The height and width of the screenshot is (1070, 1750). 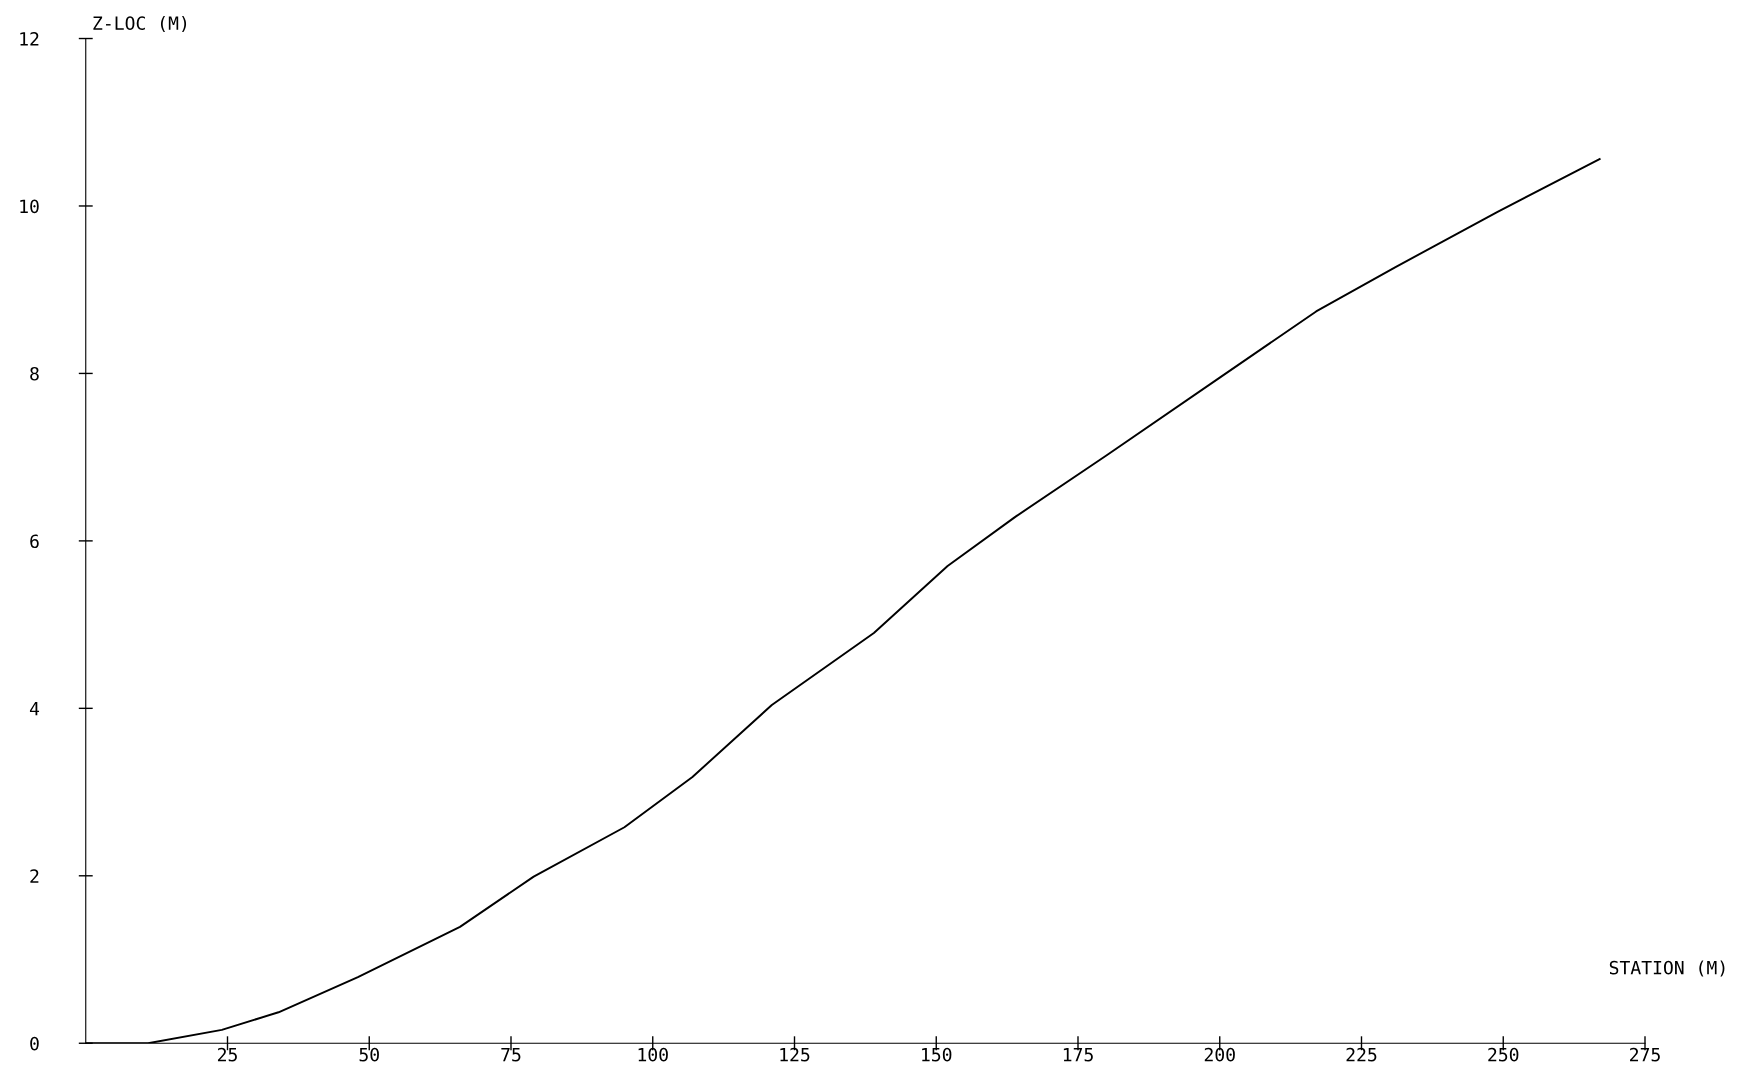 What do you see at coordinates (140, 24) in the screenshot?
I see `y-axis-title: Z-LOC (M)` at bounding box center [140, 24].